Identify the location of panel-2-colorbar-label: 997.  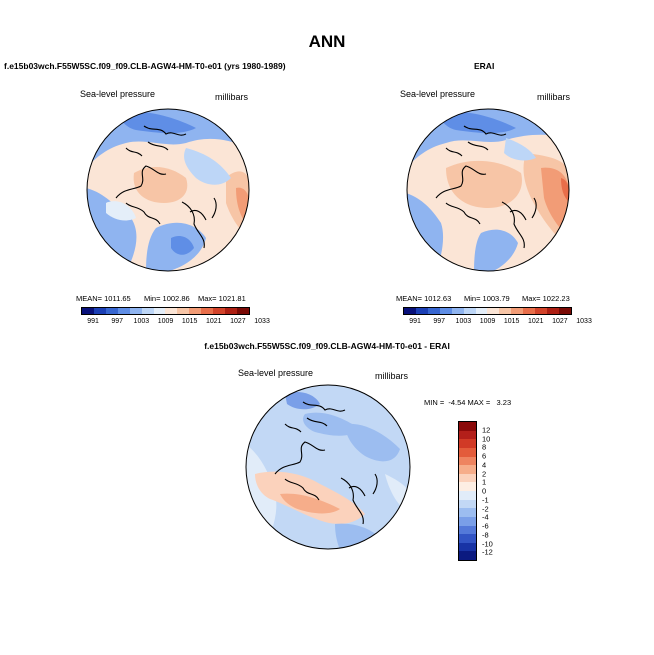
(439, 321).